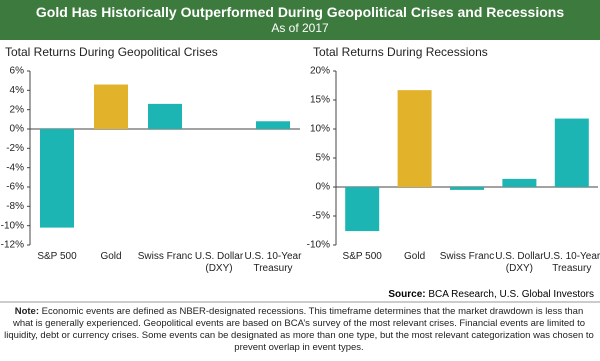  I want to click on y-tick-label: -5%, so click(321, 216).